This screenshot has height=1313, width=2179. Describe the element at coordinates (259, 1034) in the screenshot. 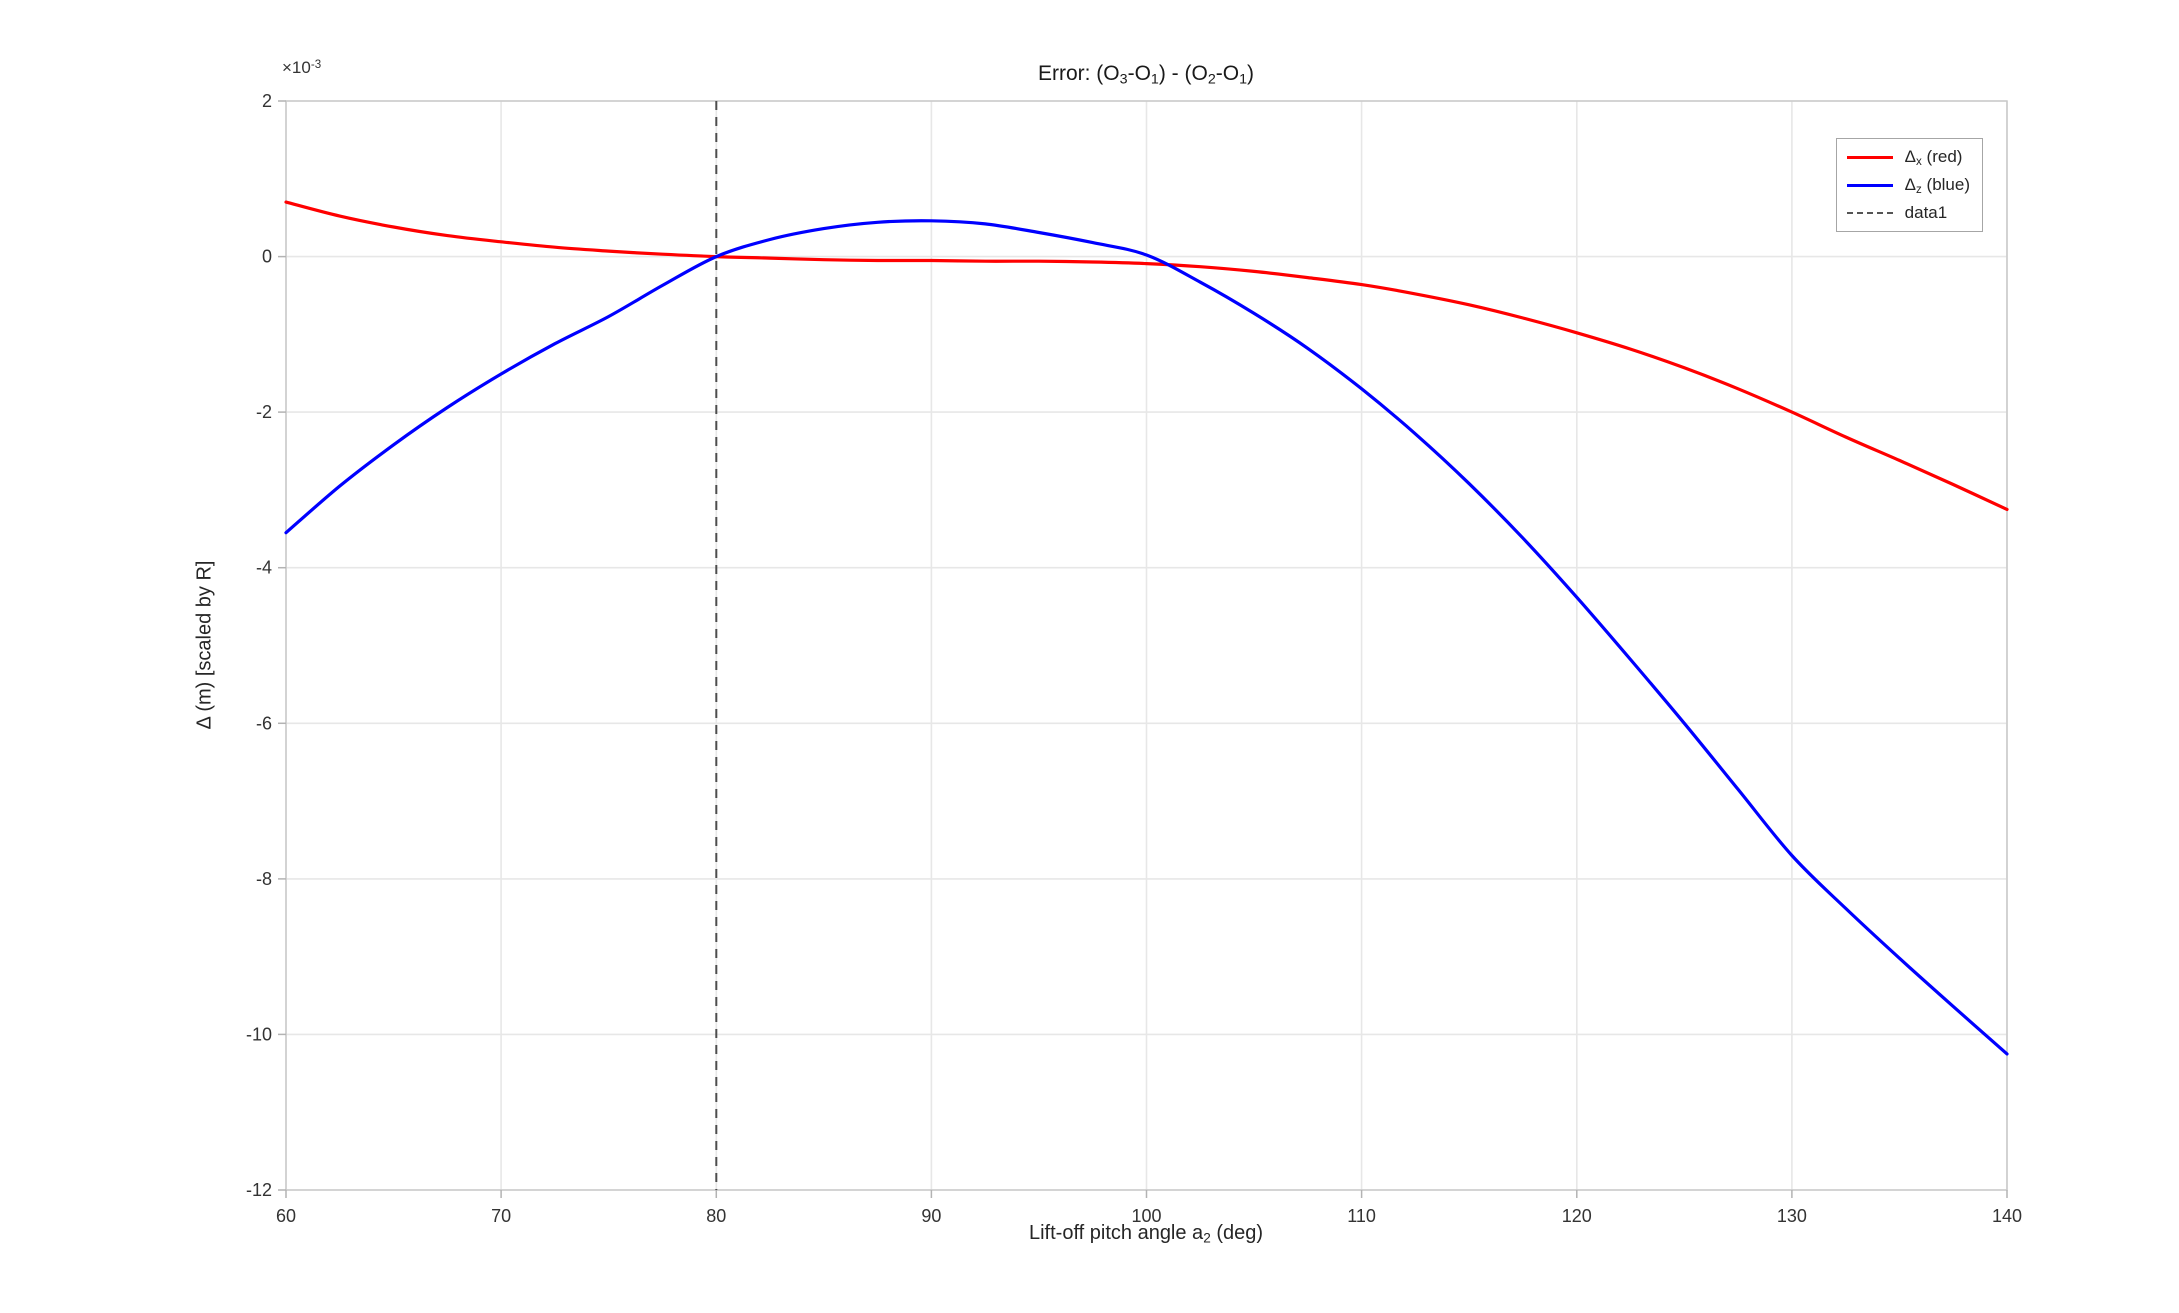

I see `y-tick-label: -10` at that location.